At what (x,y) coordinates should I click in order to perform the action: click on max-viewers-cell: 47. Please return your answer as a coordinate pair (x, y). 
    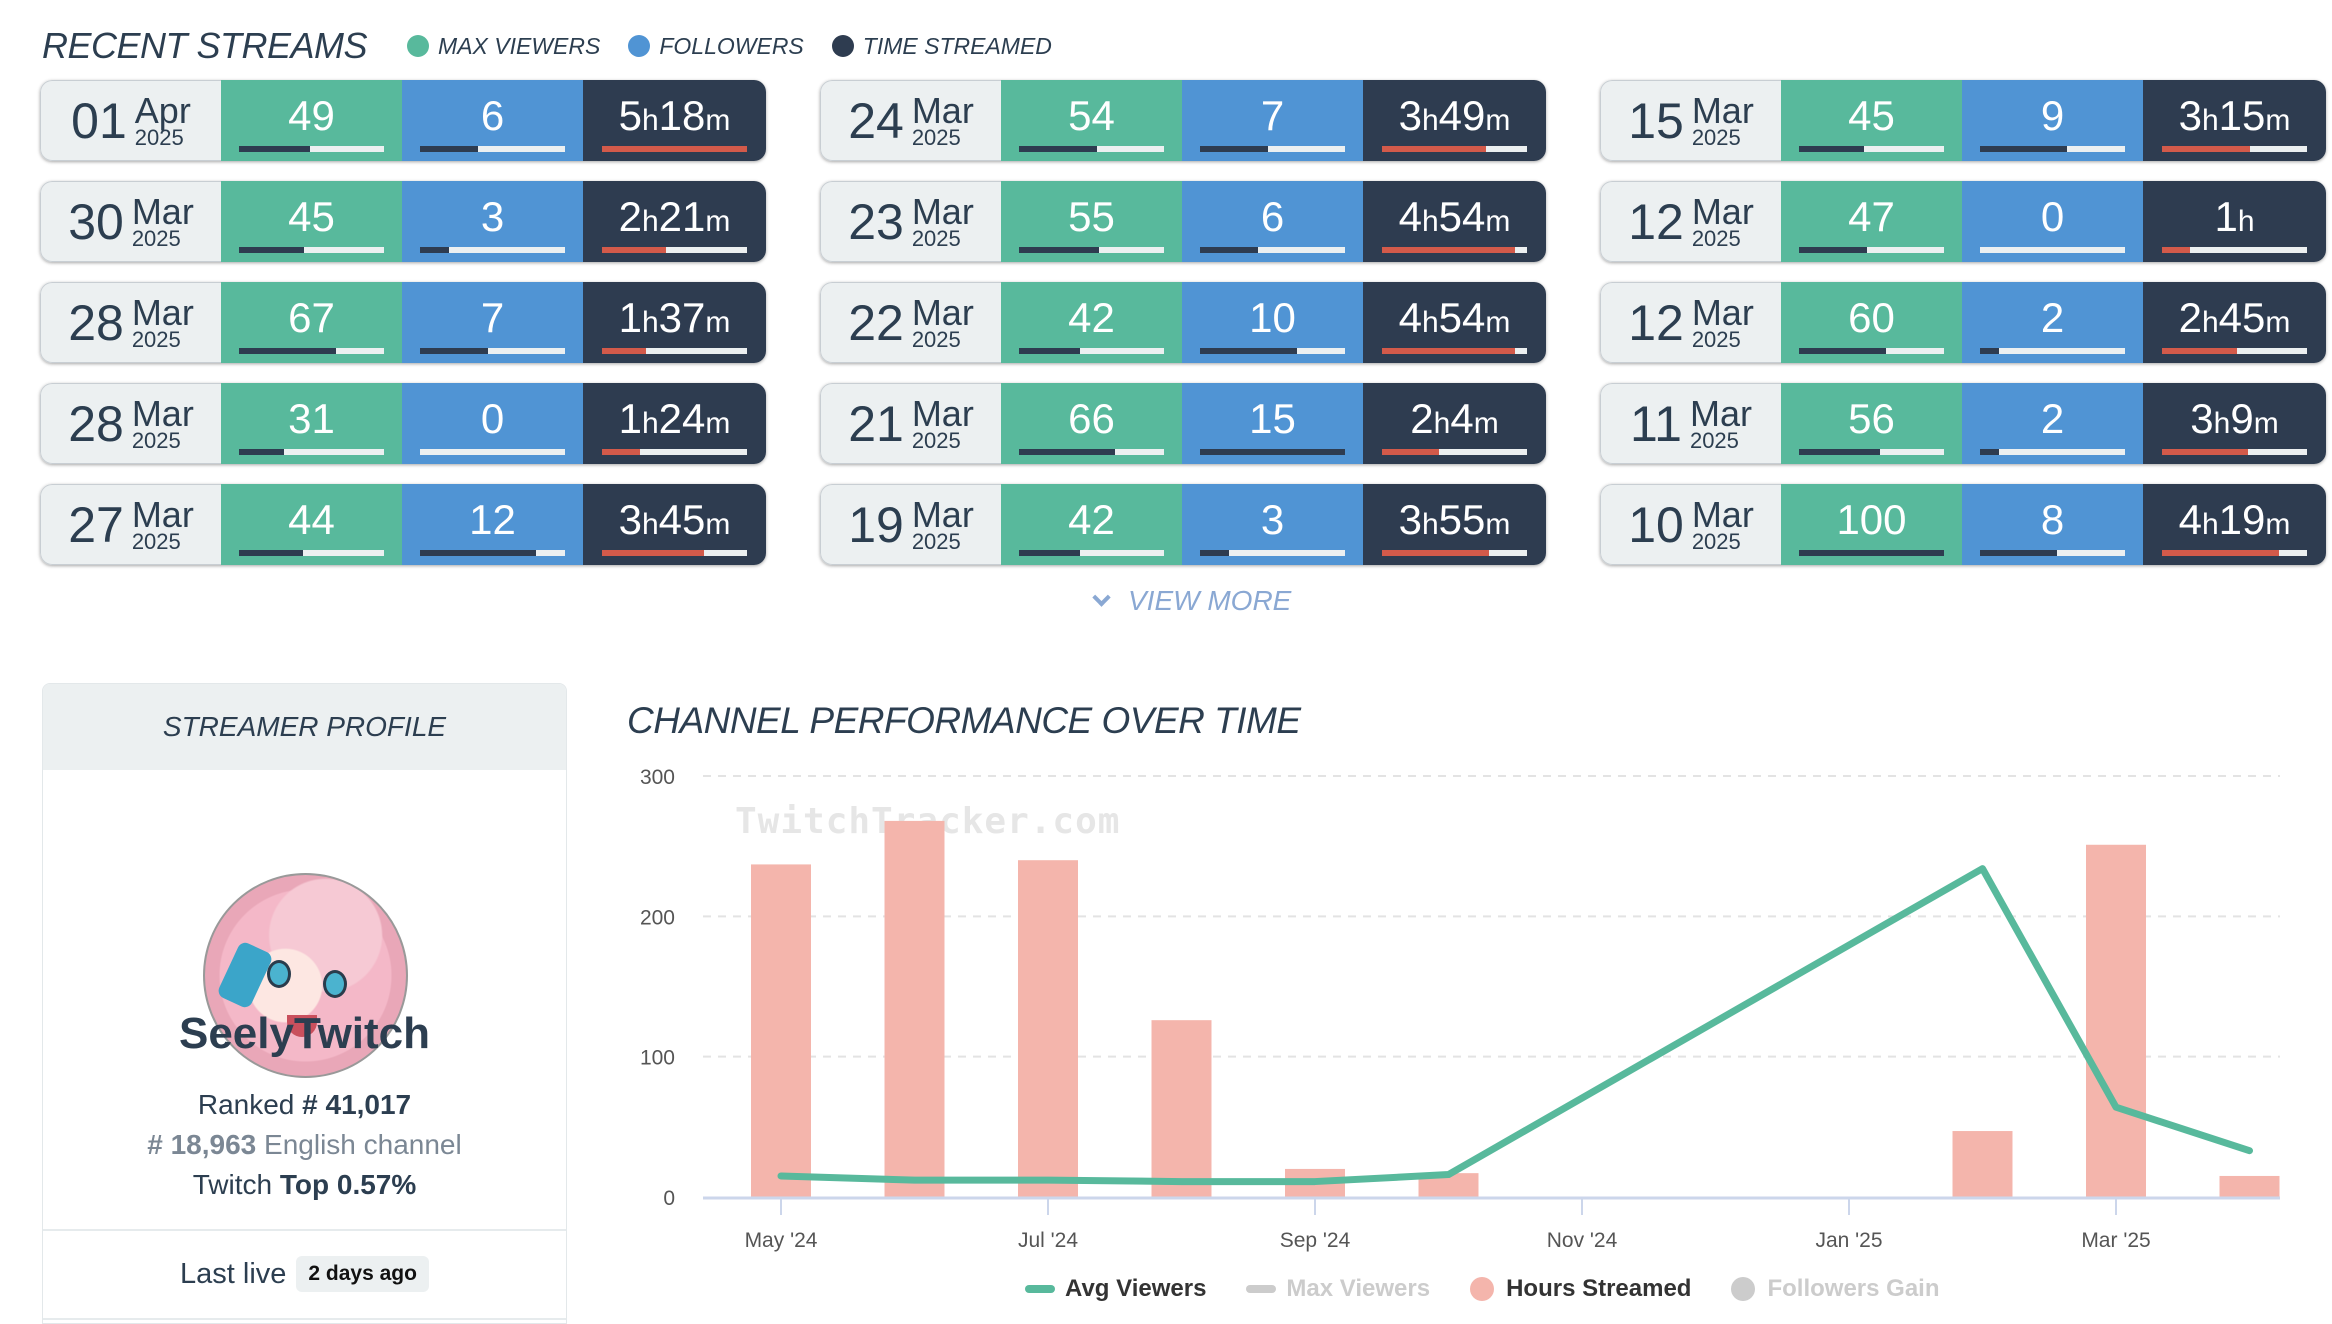
    Looking at the image, I should click on (1871, 221).